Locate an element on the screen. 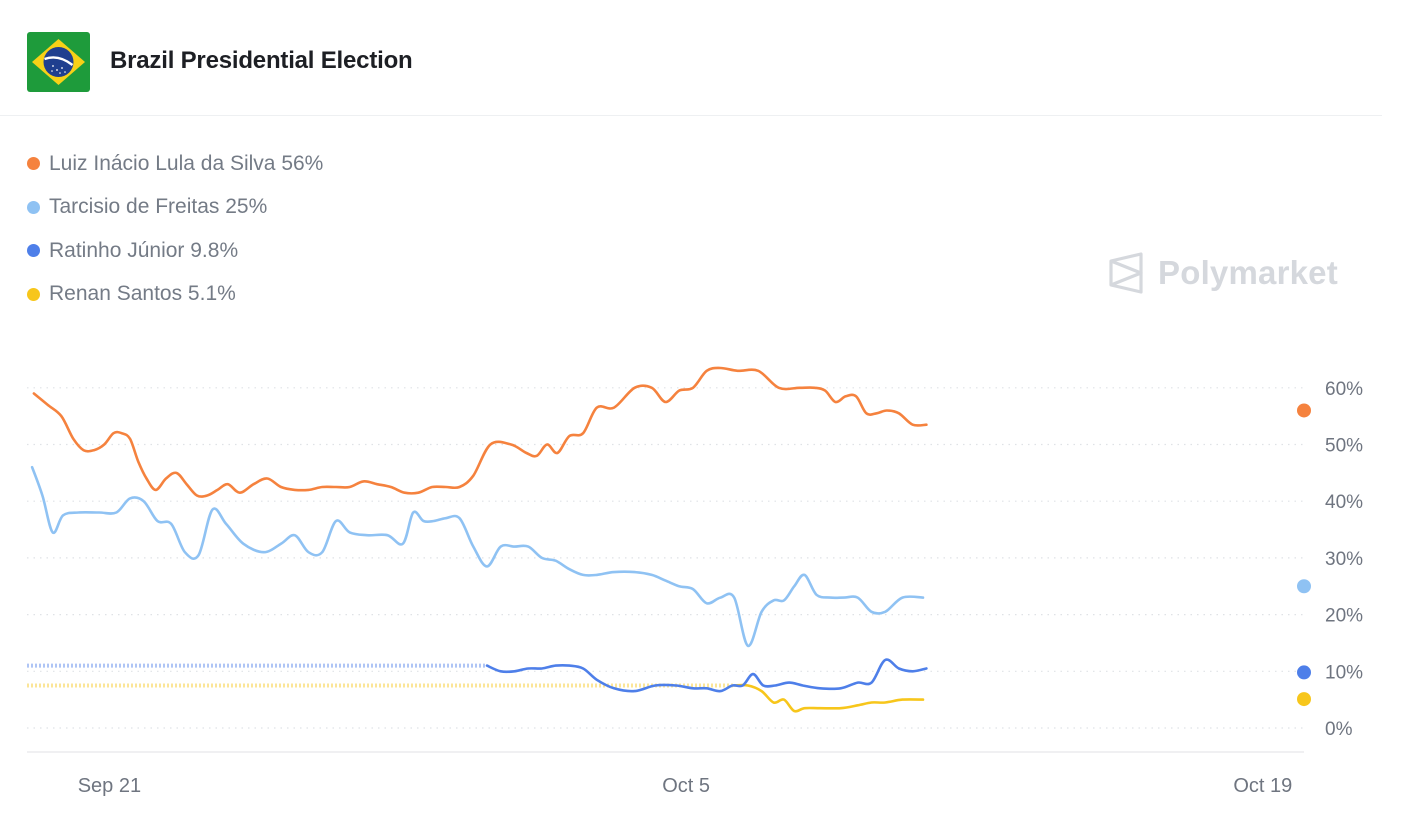 This screenshot has width=1406, height=824. baseline-estimates is located at coordinates (381, 675).